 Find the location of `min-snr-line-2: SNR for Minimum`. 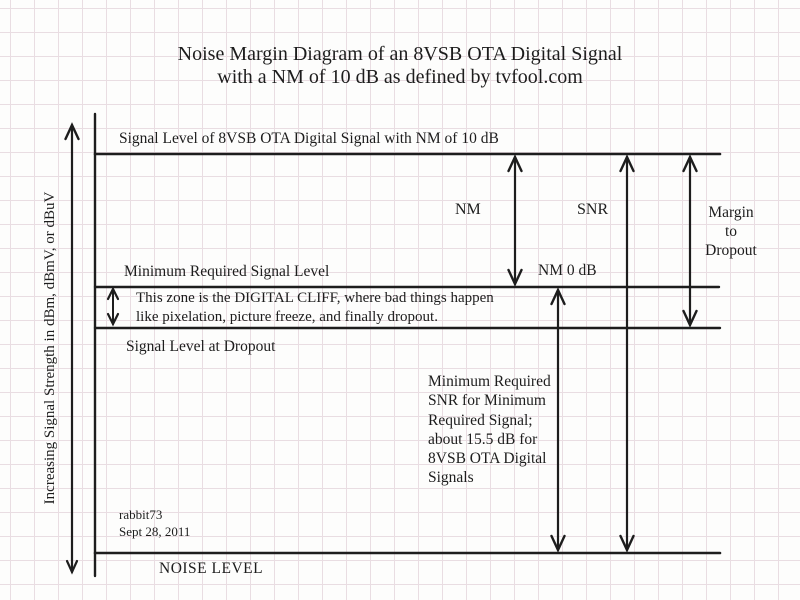

min-snr-line-2: SNR for Minimum is located at coordinates (487, 401).